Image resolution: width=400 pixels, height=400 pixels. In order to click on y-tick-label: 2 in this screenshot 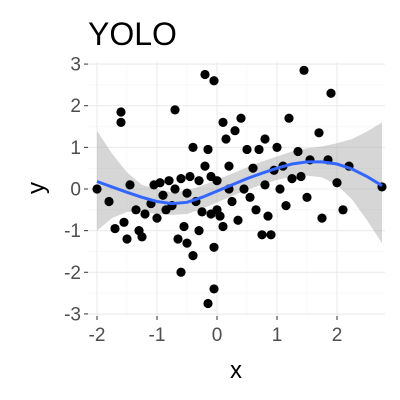, I will do `click(75, 106)`.